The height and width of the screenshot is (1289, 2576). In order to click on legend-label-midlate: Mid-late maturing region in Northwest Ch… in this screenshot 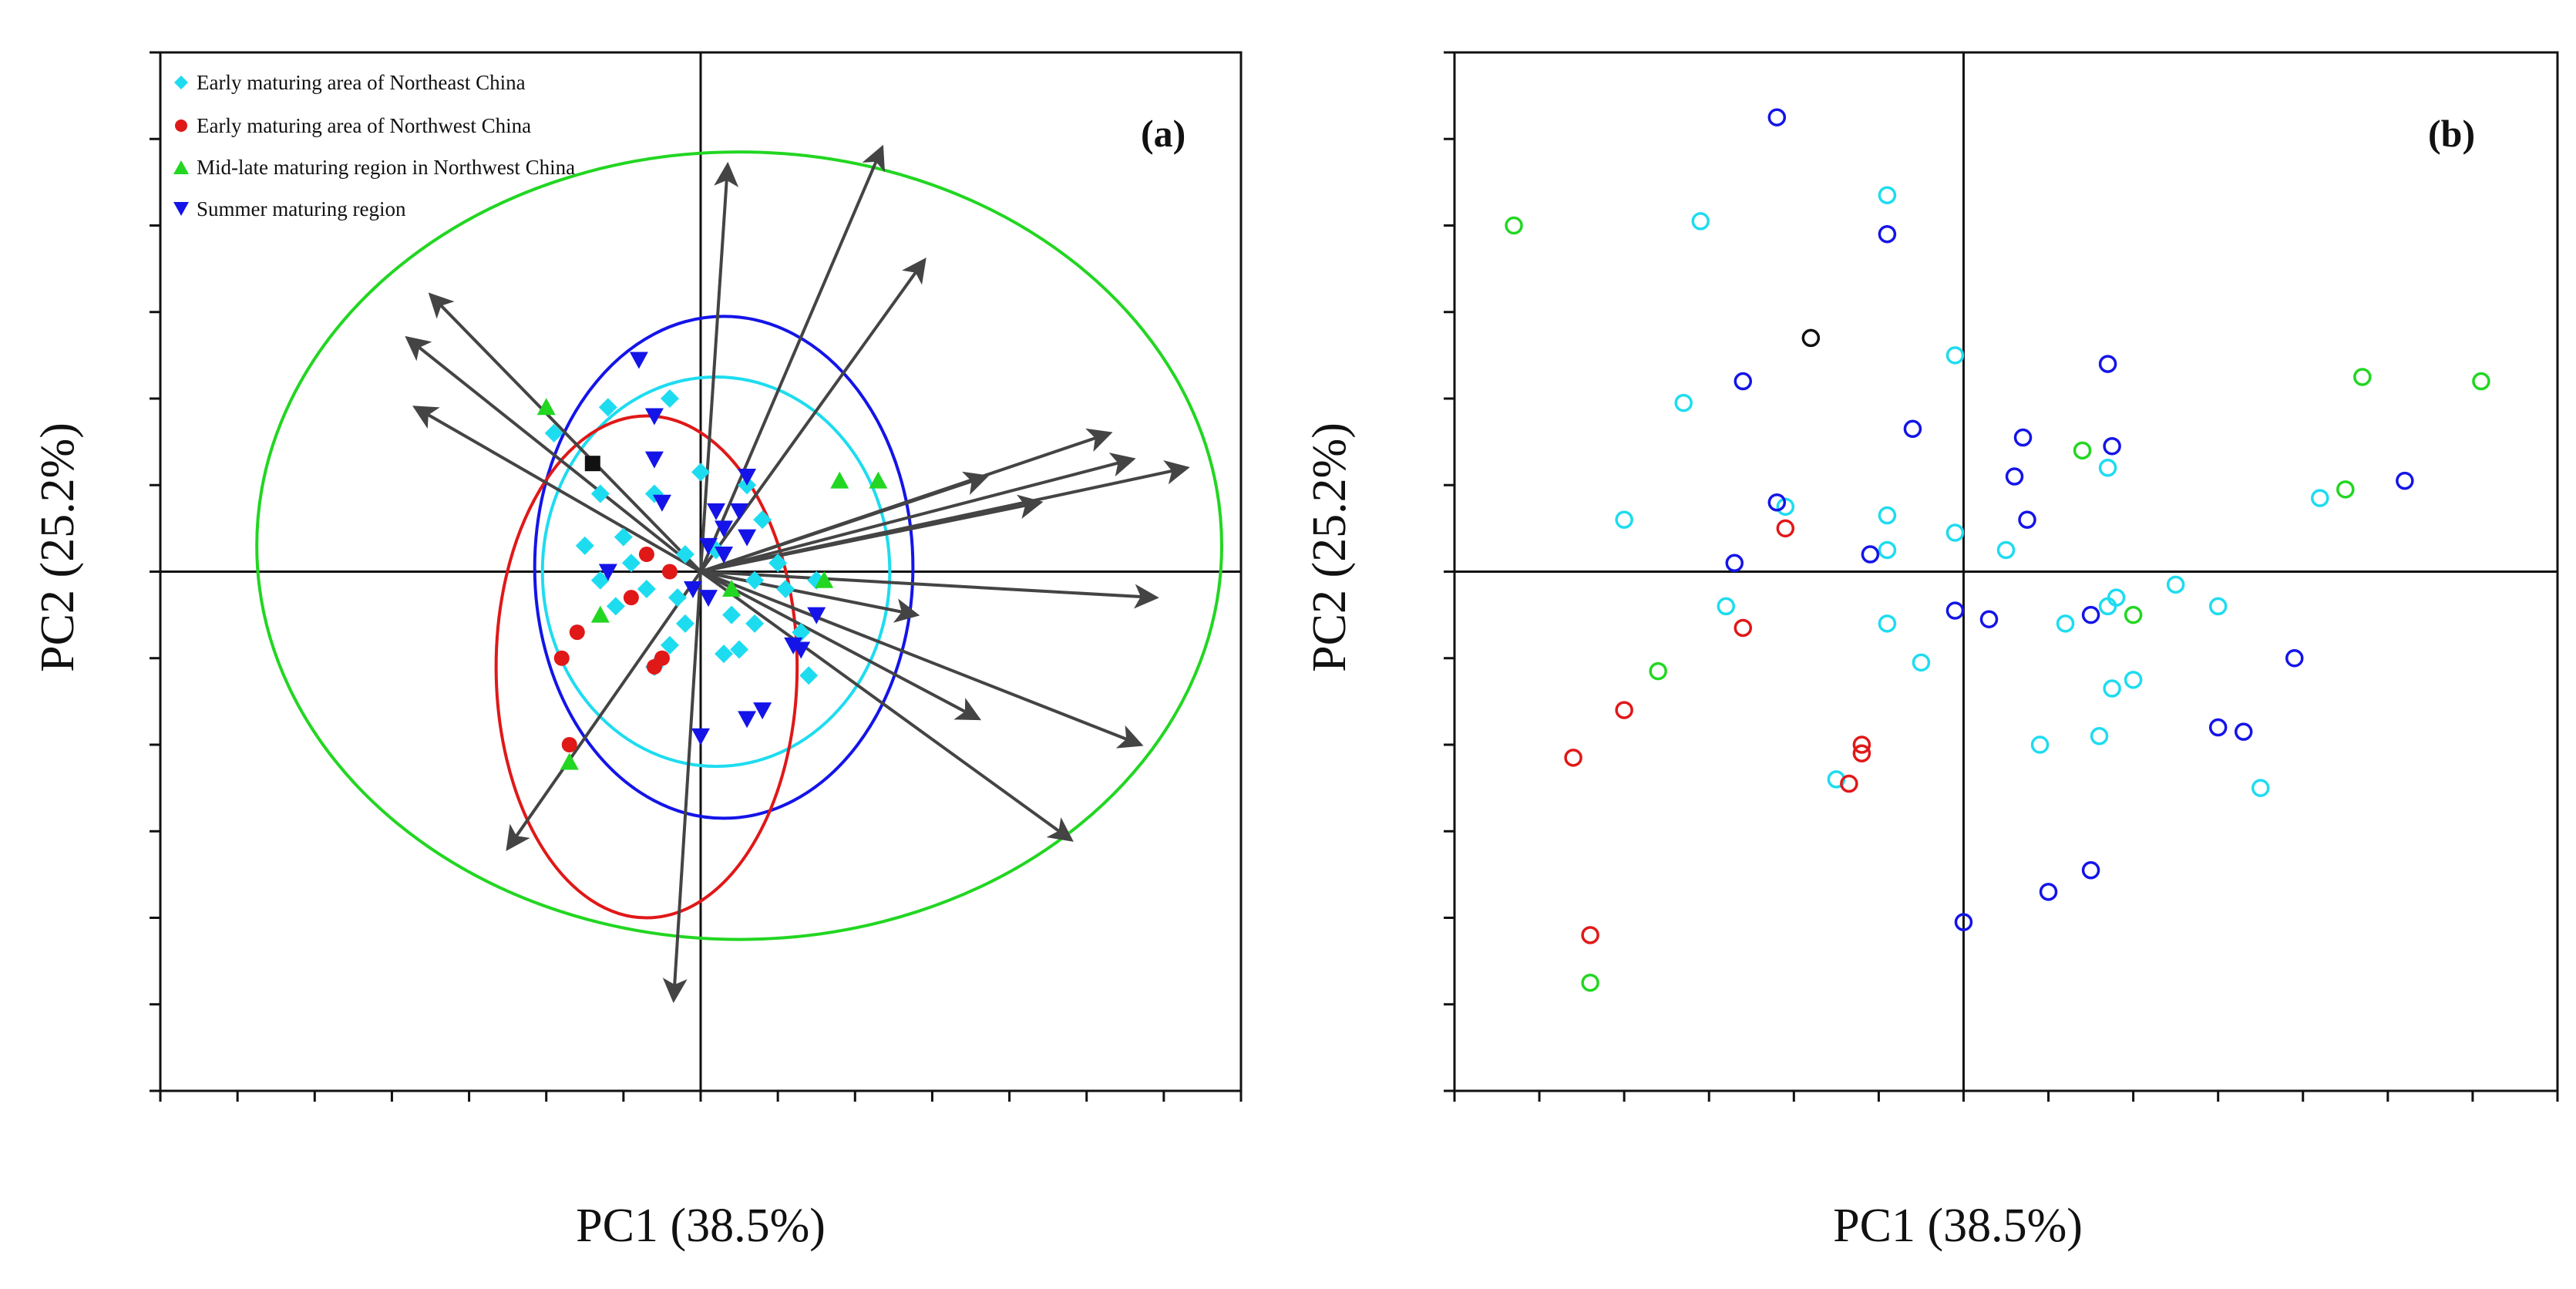, I will do `click(386, 168)`.